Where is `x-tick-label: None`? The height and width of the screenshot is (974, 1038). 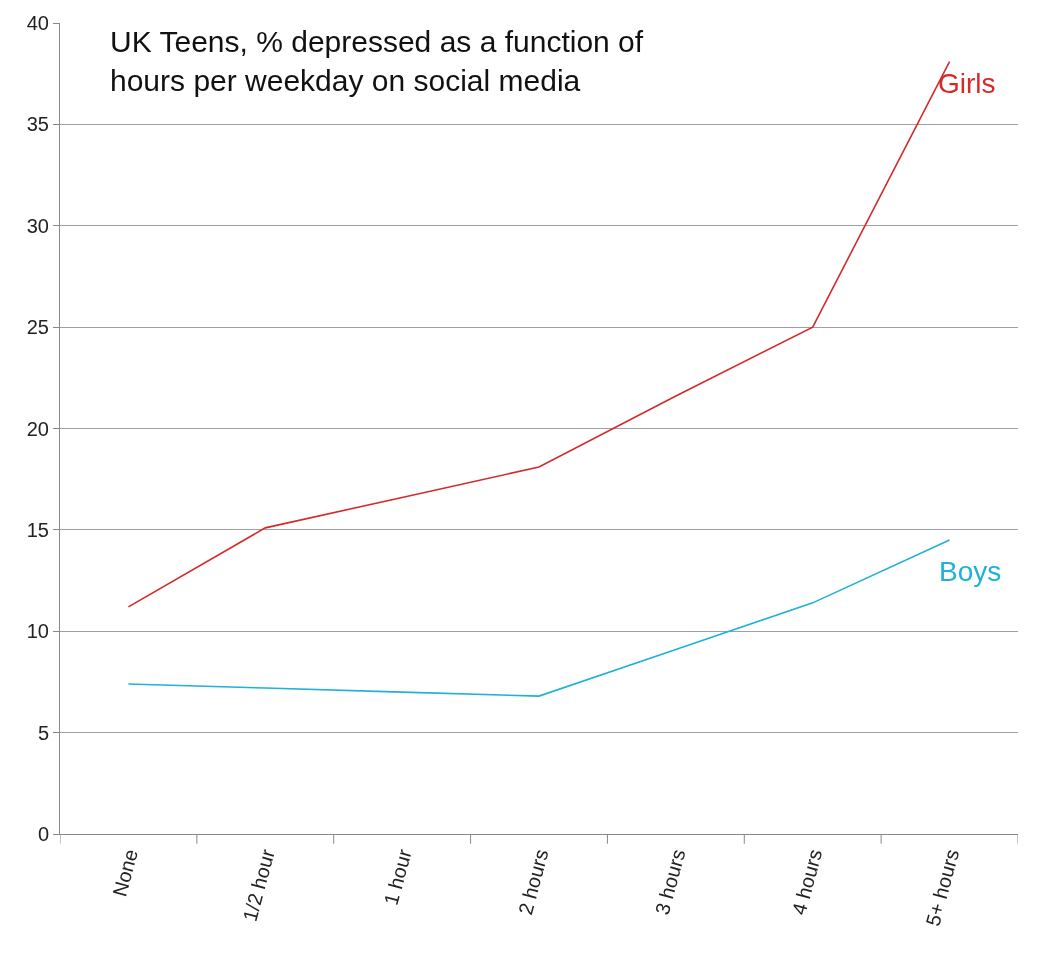
x-tick-label: None is located at coordinates (125, 872).